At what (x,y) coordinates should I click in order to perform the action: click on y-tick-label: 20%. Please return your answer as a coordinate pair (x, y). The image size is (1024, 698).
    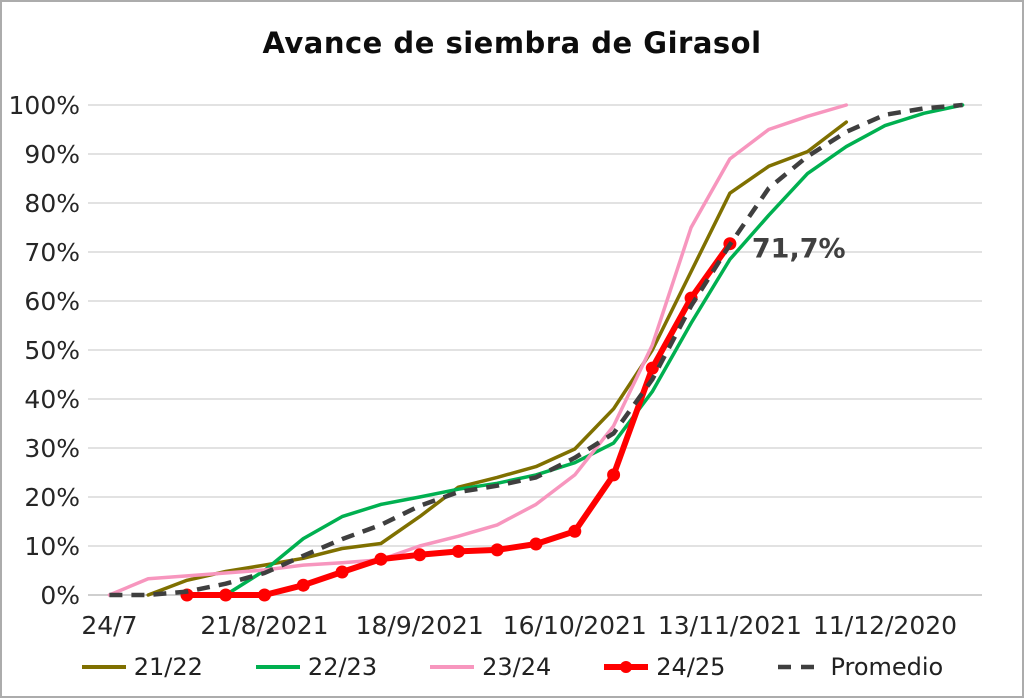
    Looking at the image, I should click on (52, 497).